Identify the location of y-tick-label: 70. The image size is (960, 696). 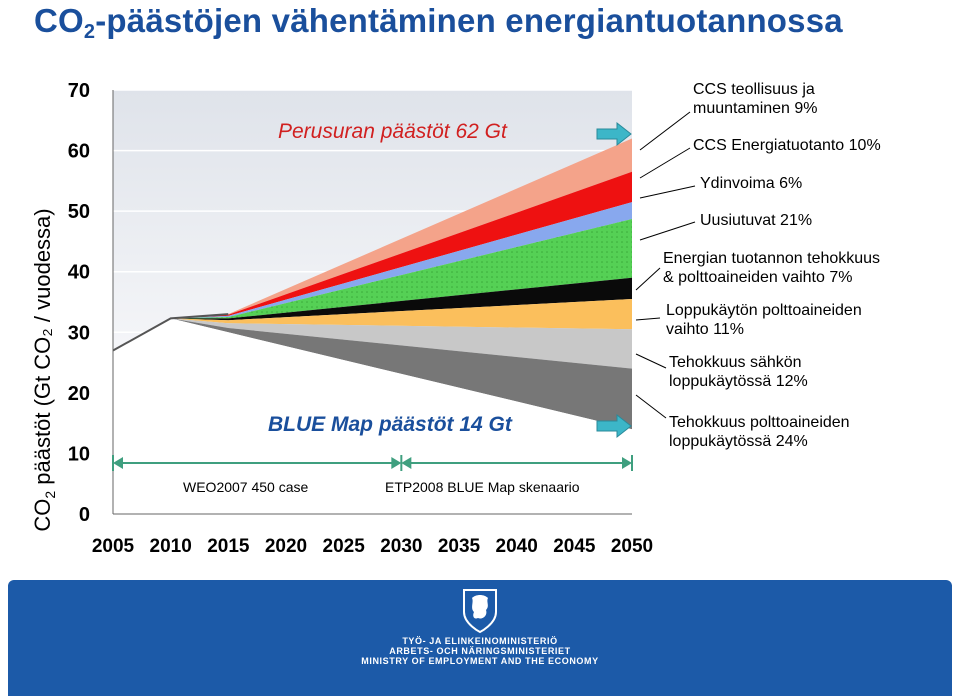
(79, 91).